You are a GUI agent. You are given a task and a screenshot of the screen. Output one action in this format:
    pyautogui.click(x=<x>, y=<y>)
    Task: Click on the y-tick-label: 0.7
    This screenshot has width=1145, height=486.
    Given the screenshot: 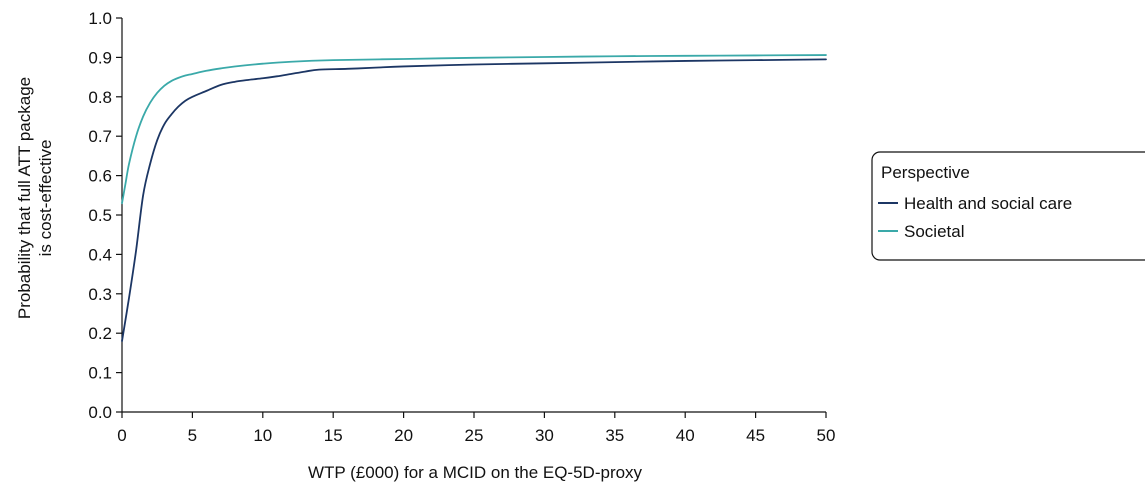 What is the action you would take?
    pyautogui.click(x=100, y=136)
    